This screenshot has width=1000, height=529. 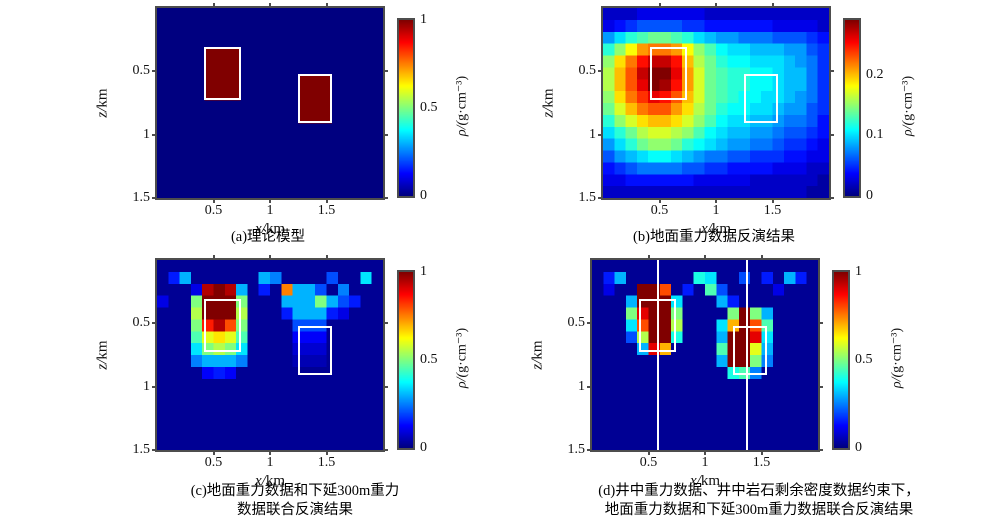 I want to click on borehole-line, so click(x=657, y=355).